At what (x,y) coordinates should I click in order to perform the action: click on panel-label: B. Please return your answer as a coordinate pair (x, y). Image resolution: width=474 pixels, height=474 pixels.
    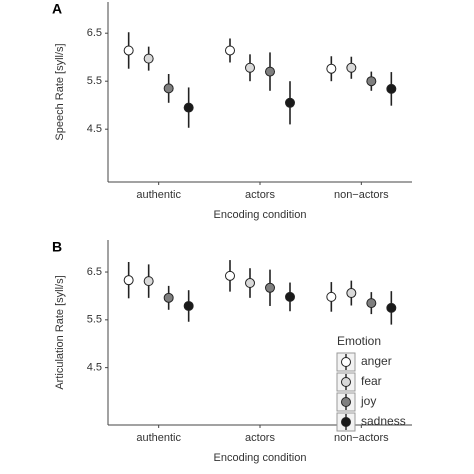
    Looking at the image, I should click on (57, 247).